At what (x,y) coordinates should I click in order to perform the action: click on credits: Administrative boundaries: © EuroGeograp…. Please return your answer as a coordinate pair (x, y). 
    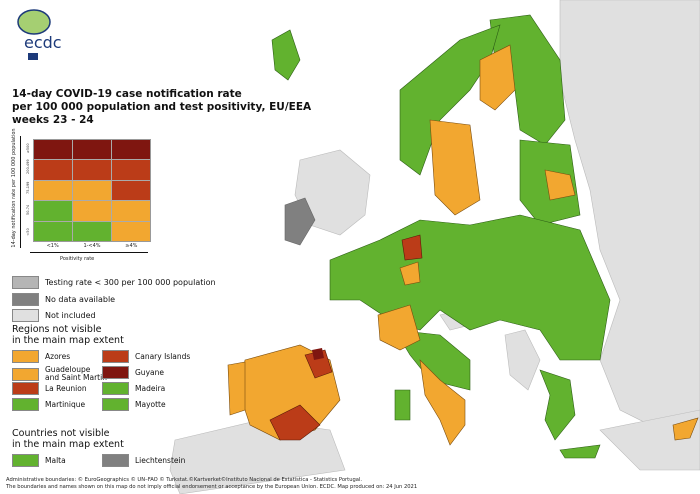
    Looking at the image, I should click on (212, 483).